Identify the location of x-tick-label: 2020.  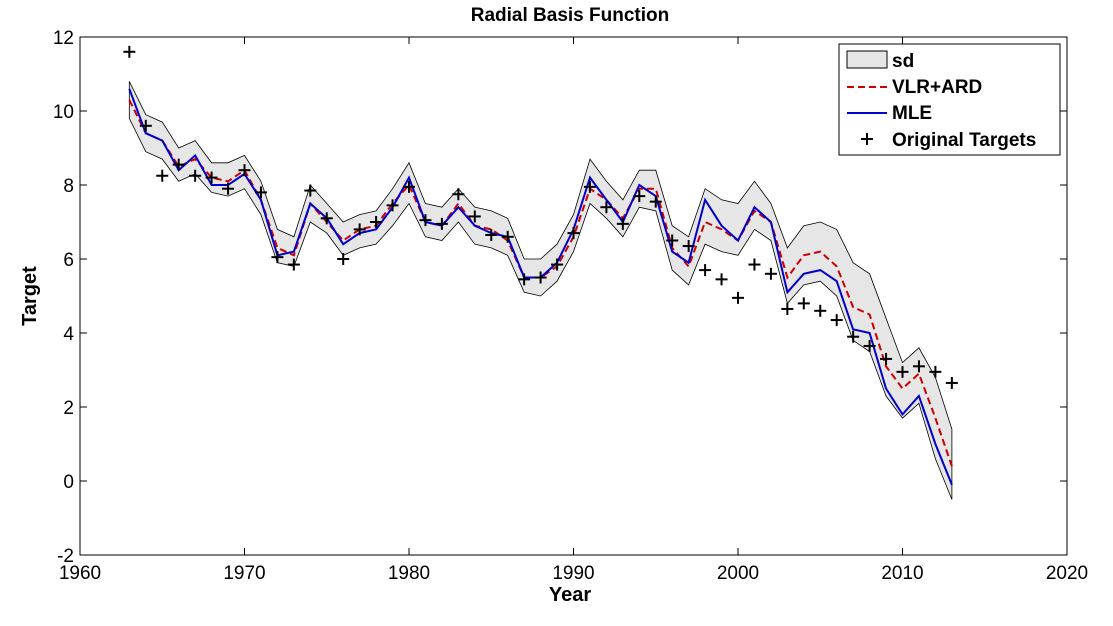
(1067, 573).